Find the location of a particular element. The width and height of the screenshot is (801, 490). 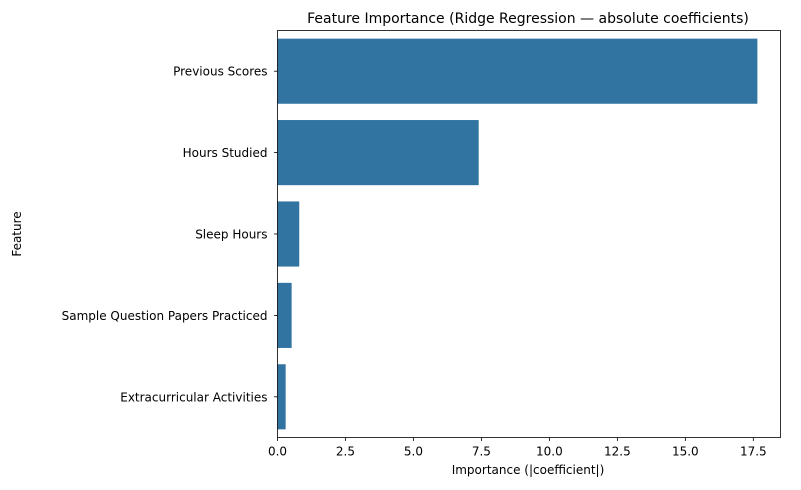

x-tick-label: 2.5 is located at coordinates (345, 452).